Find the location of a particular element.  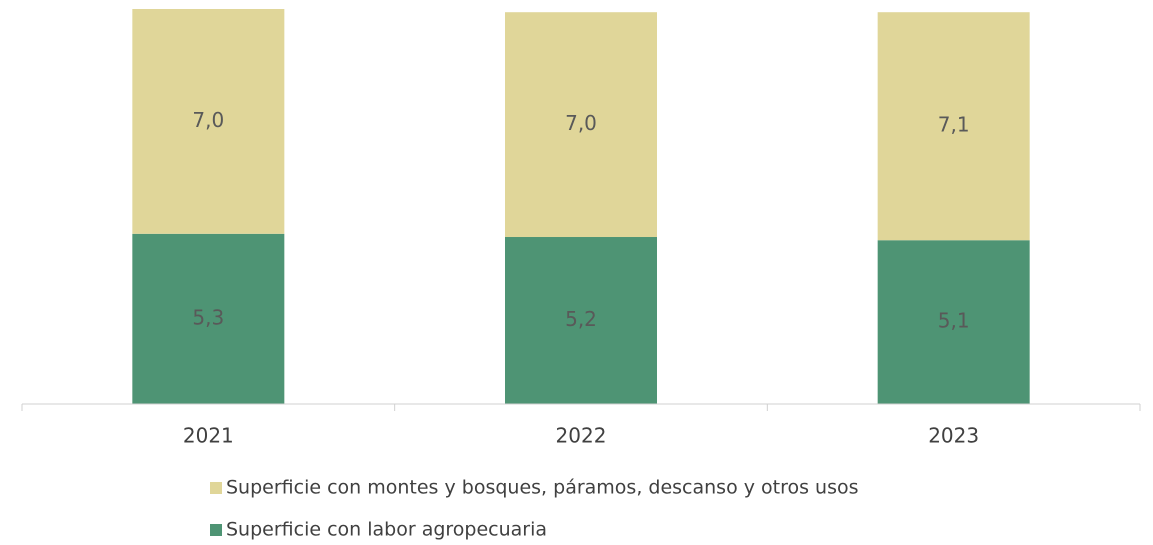

data-label: 5,1 is located at coordinates (954, 321).